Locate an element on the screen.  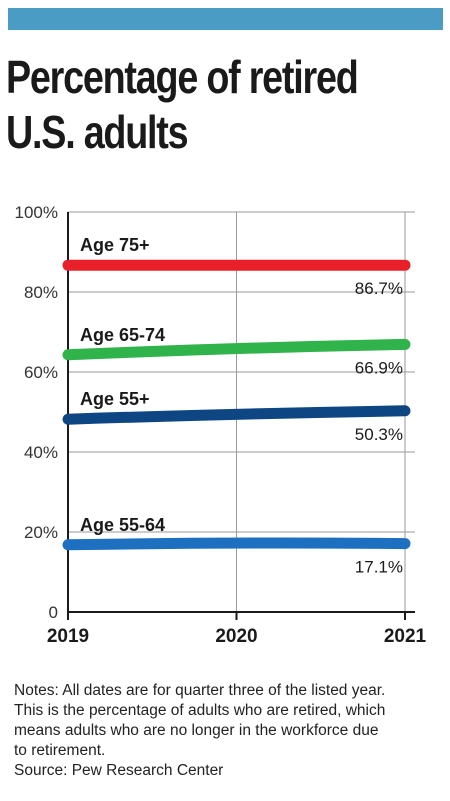
chart-title: Percentage of retired U.S. adults is located at coordinates (182, 105).